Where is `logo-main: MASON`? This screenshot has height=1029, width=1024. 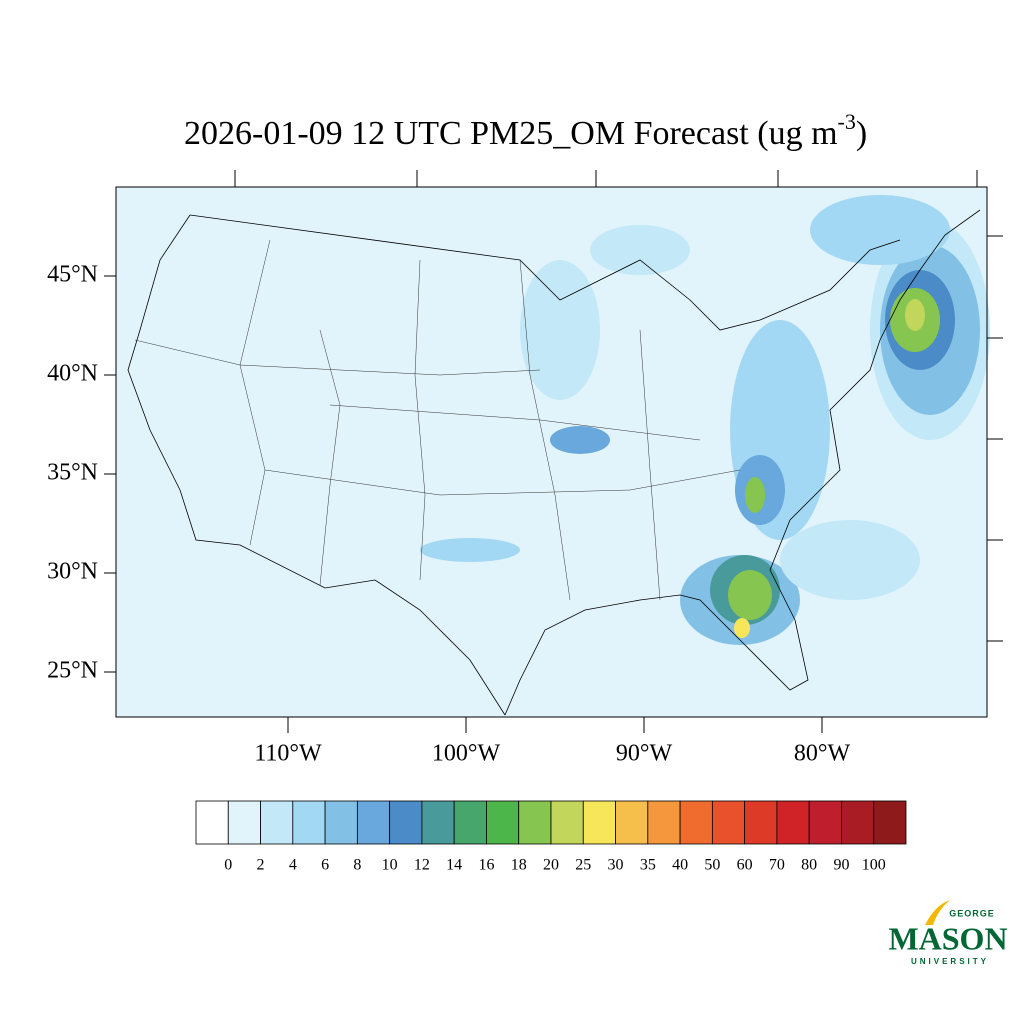
logo-main: MASON is located at coordinates (947, 938).